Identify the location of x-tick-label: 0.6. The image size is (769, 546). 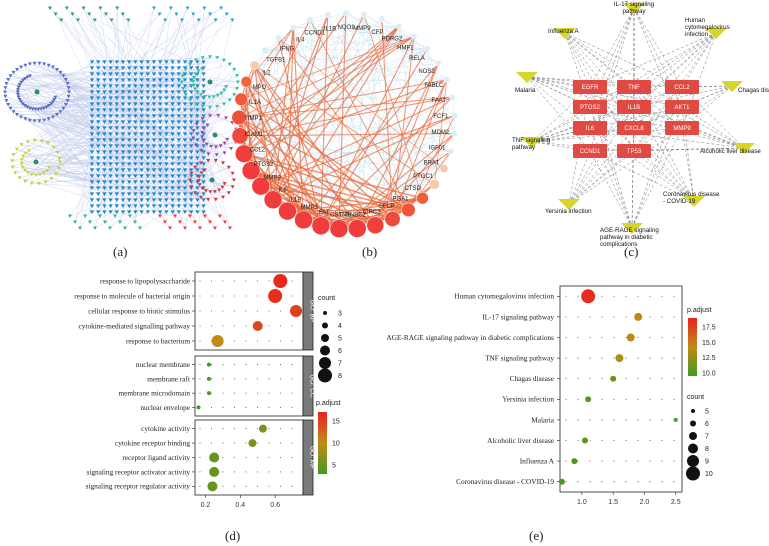
(275, 505).